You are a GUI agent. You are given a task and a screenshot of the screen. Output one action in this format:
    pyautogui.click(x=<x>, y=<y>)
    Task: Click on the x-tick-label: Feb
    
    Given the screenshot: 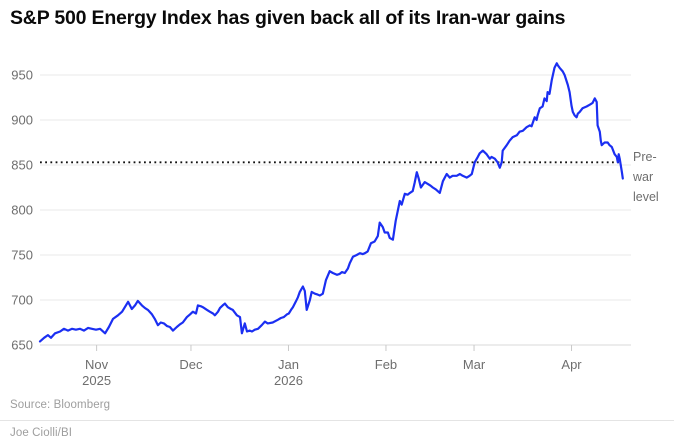 What is the action you would take?
    pyautogui.click(x=386, y=364)
    